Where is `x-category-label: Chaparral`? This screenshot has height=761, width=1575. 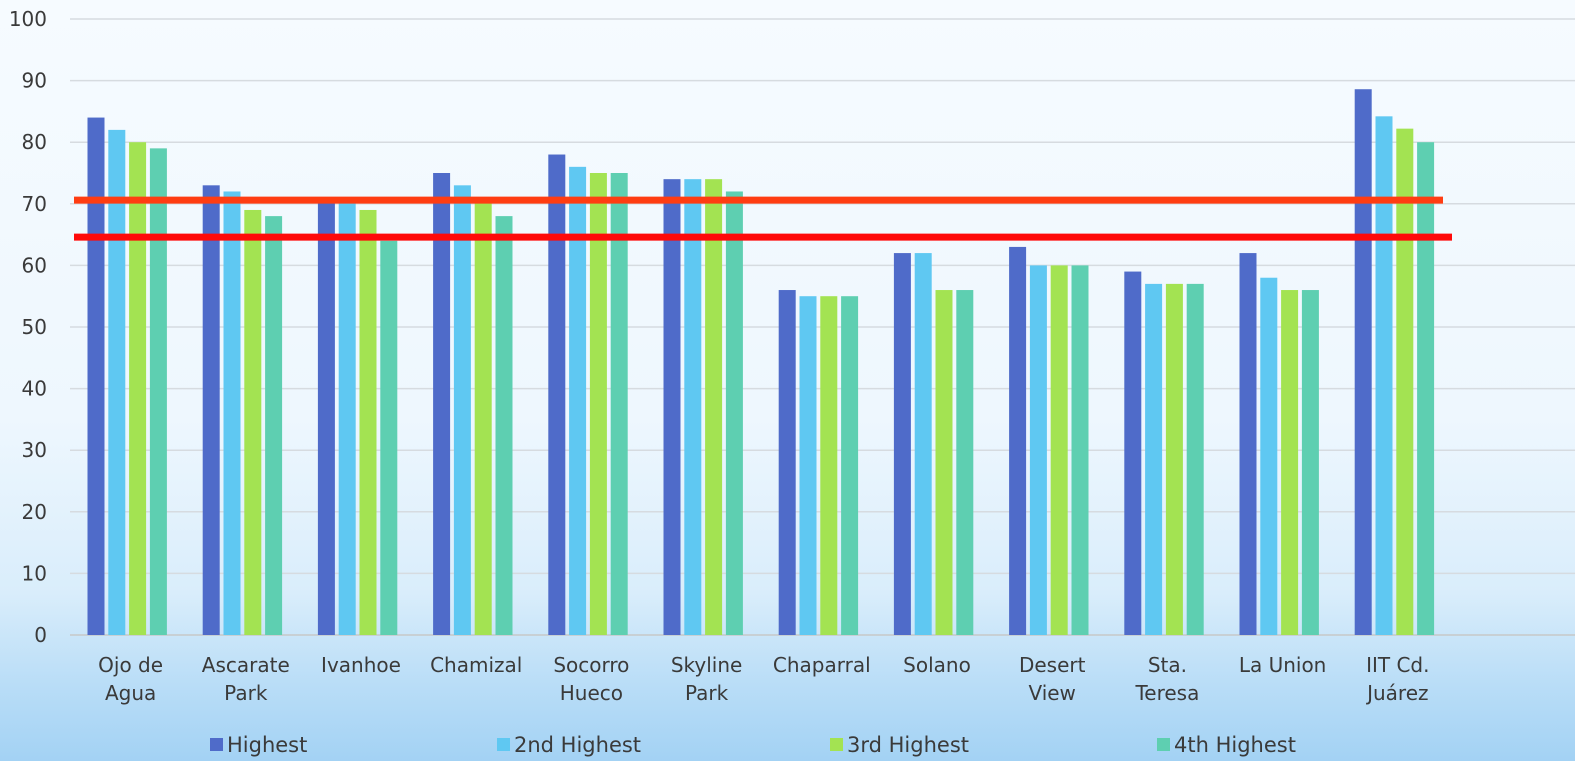 x-category-label: Chaparral is located at coordinates (822, 665).